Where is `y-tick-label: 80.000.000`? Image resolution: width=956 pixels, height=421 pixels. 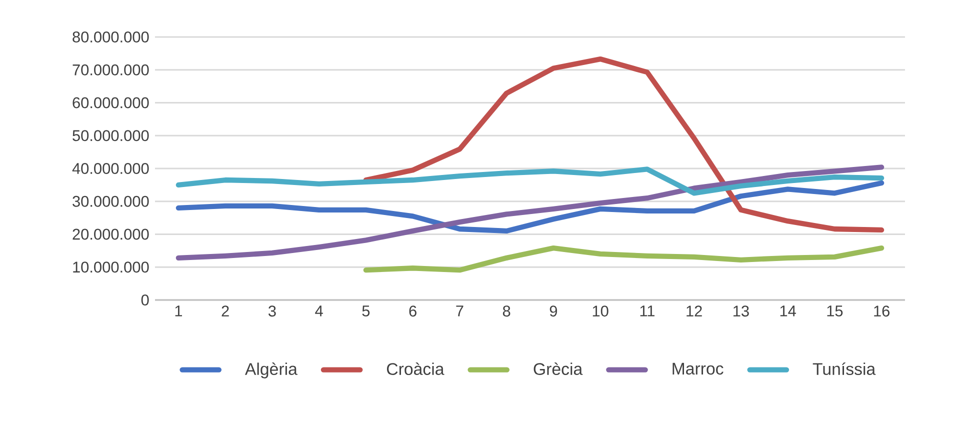
y-tick-label: 80.000.000 is located at coordinates (110, 37).